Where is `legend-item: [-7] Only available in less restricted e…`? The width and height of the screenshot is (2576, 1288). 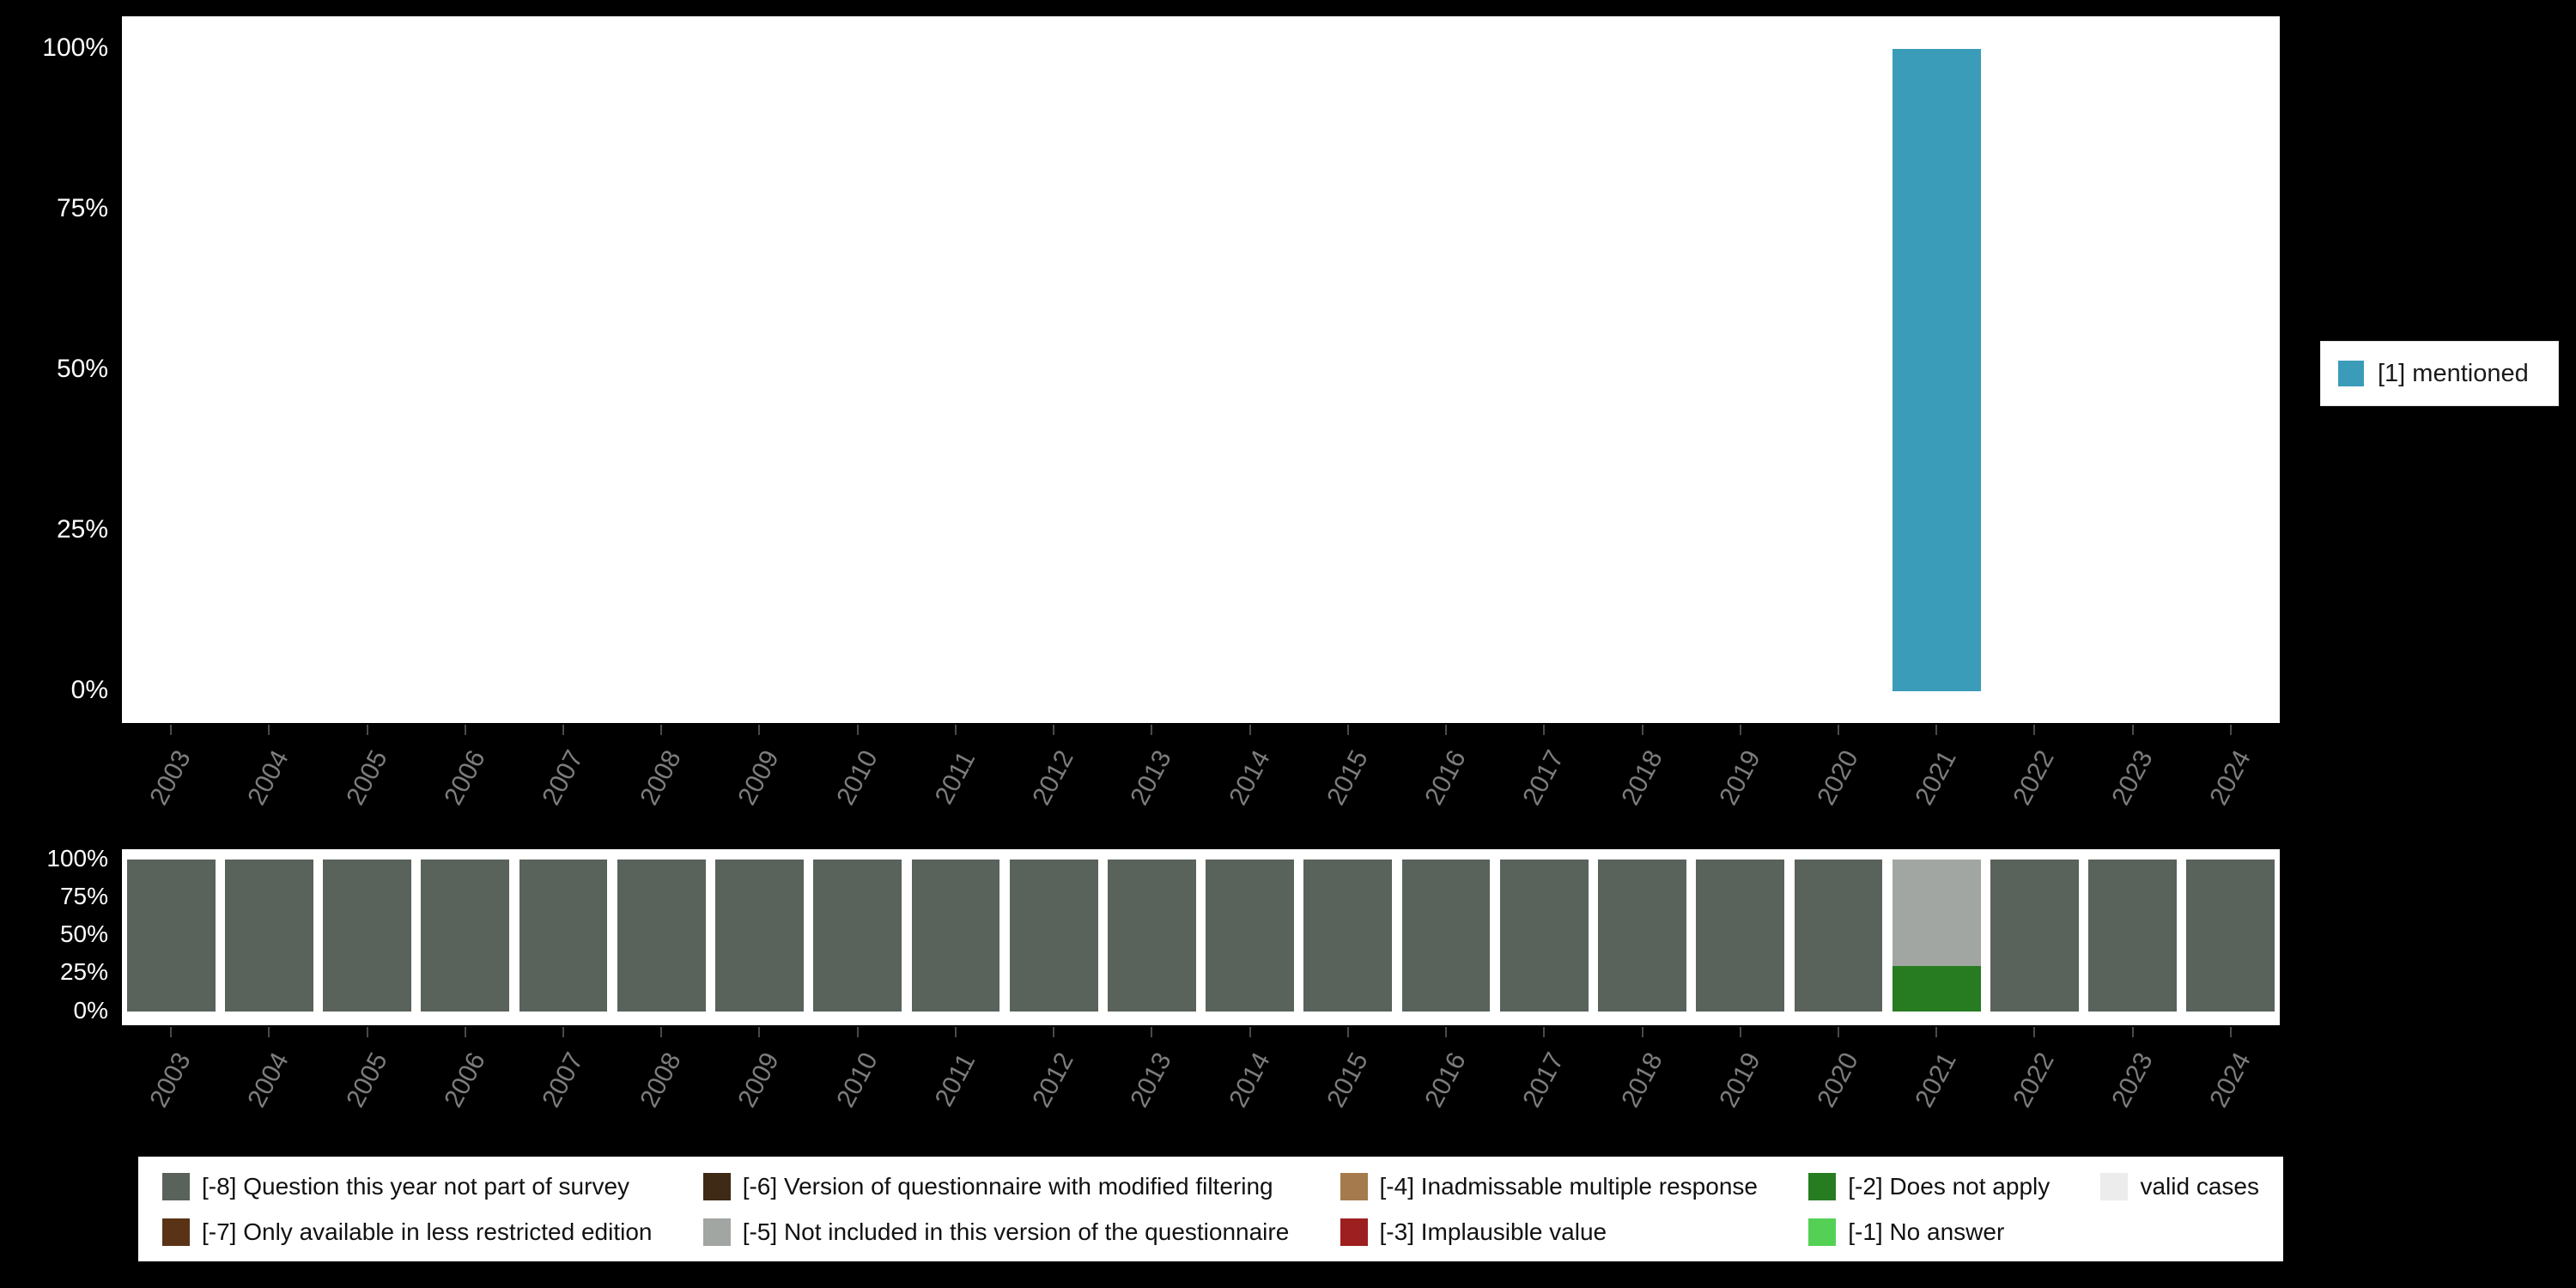
legend-item: [-7] Only available in less restricted e… is located at coordinates (407, 1232).